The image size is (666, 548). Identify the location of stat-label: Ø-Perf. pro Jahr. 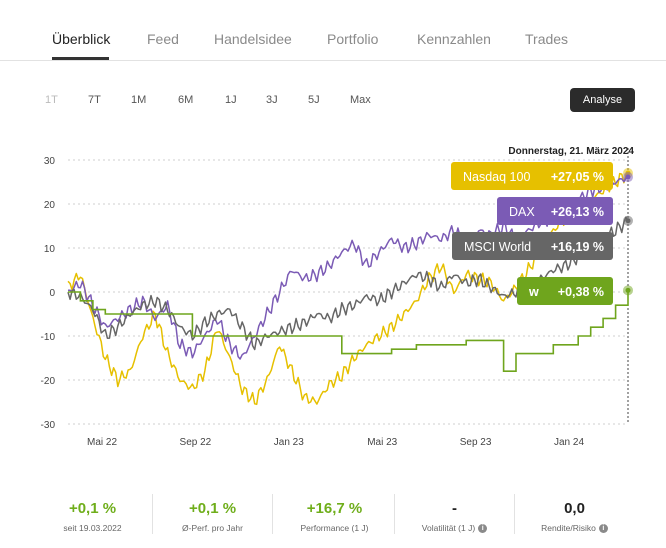
(212, 528).